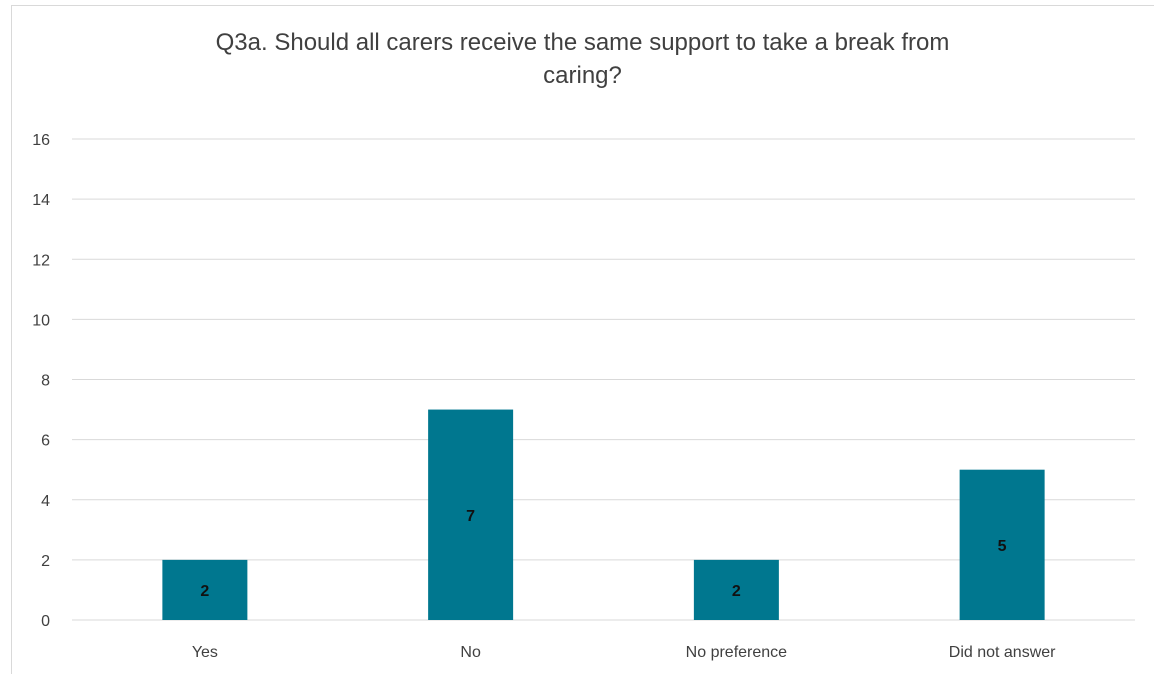 The image size is (1155, 675). Describe the element at coordinates (736, 652) in the screenshot. I see `x-tick-label: No preference` at that location.